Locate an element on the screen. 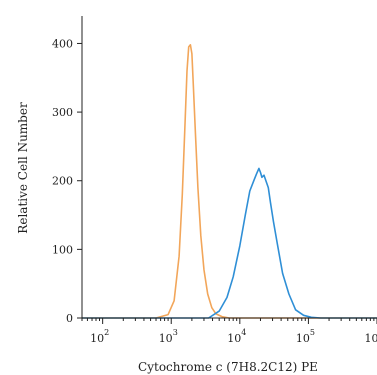 Image resolution: width=377 pixels, height=375 pixels. y-axis-label: Relative Cell Number is located at coordinates (23, 168).